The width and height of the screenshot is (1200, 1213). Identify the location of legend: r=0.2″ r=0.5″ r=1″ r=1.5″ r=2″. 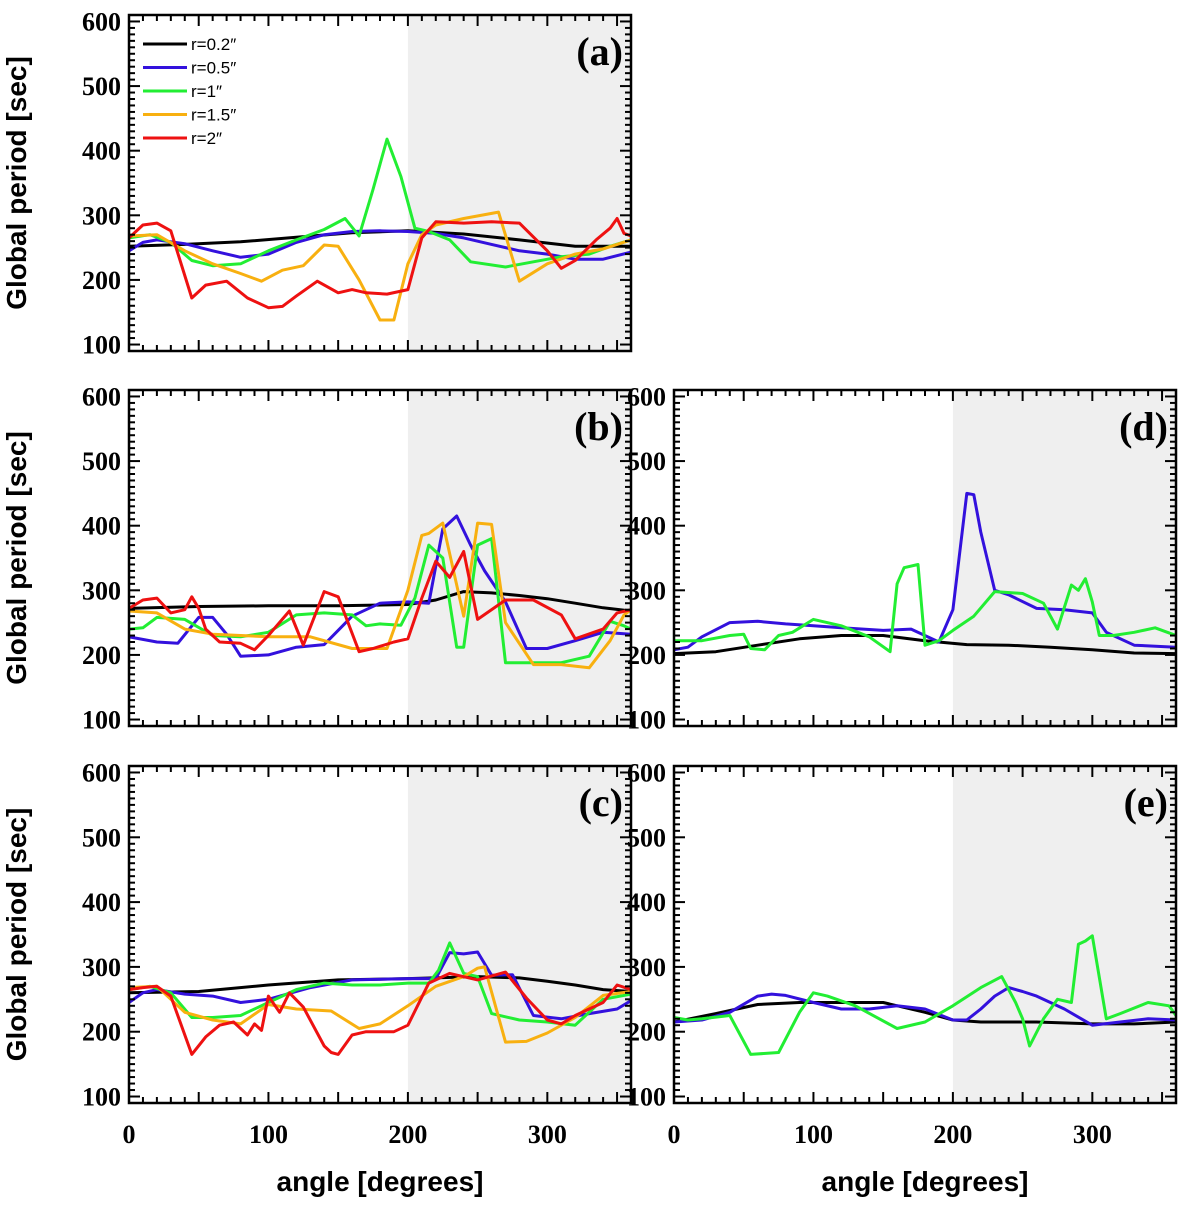
(189, 91).